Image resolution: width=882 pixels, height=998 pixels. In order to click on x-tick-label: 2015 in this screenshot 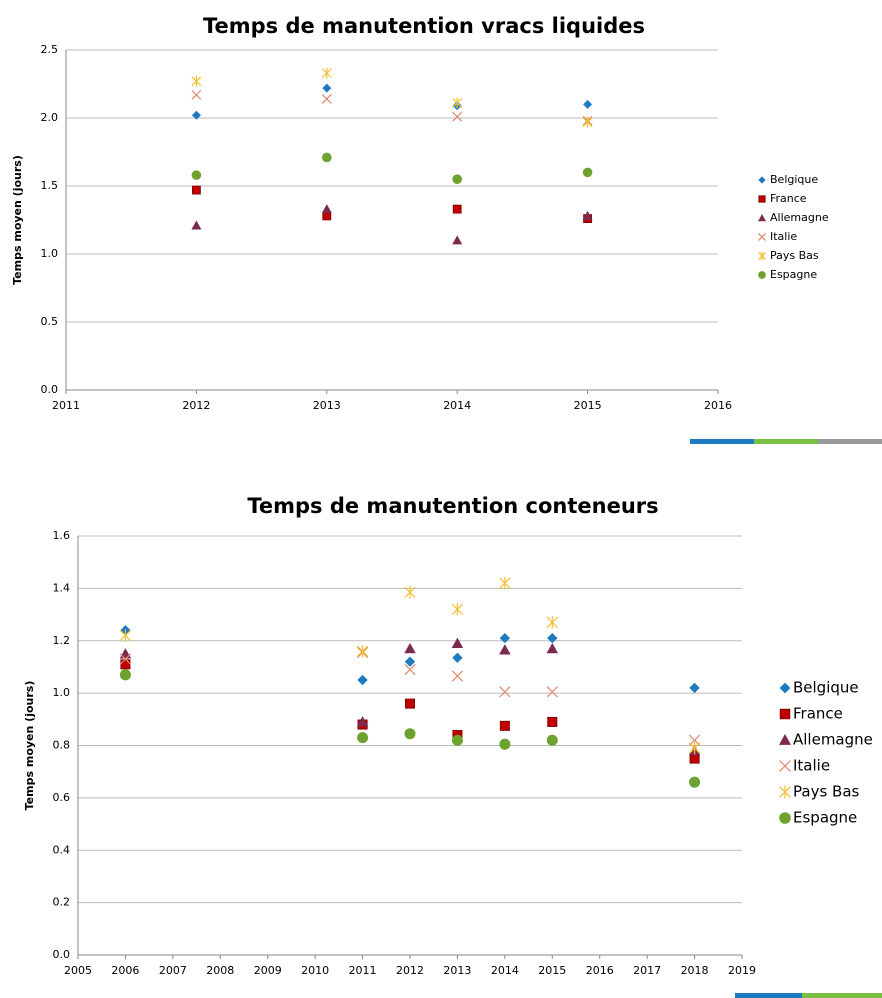, I will do `click(588, 405)`.